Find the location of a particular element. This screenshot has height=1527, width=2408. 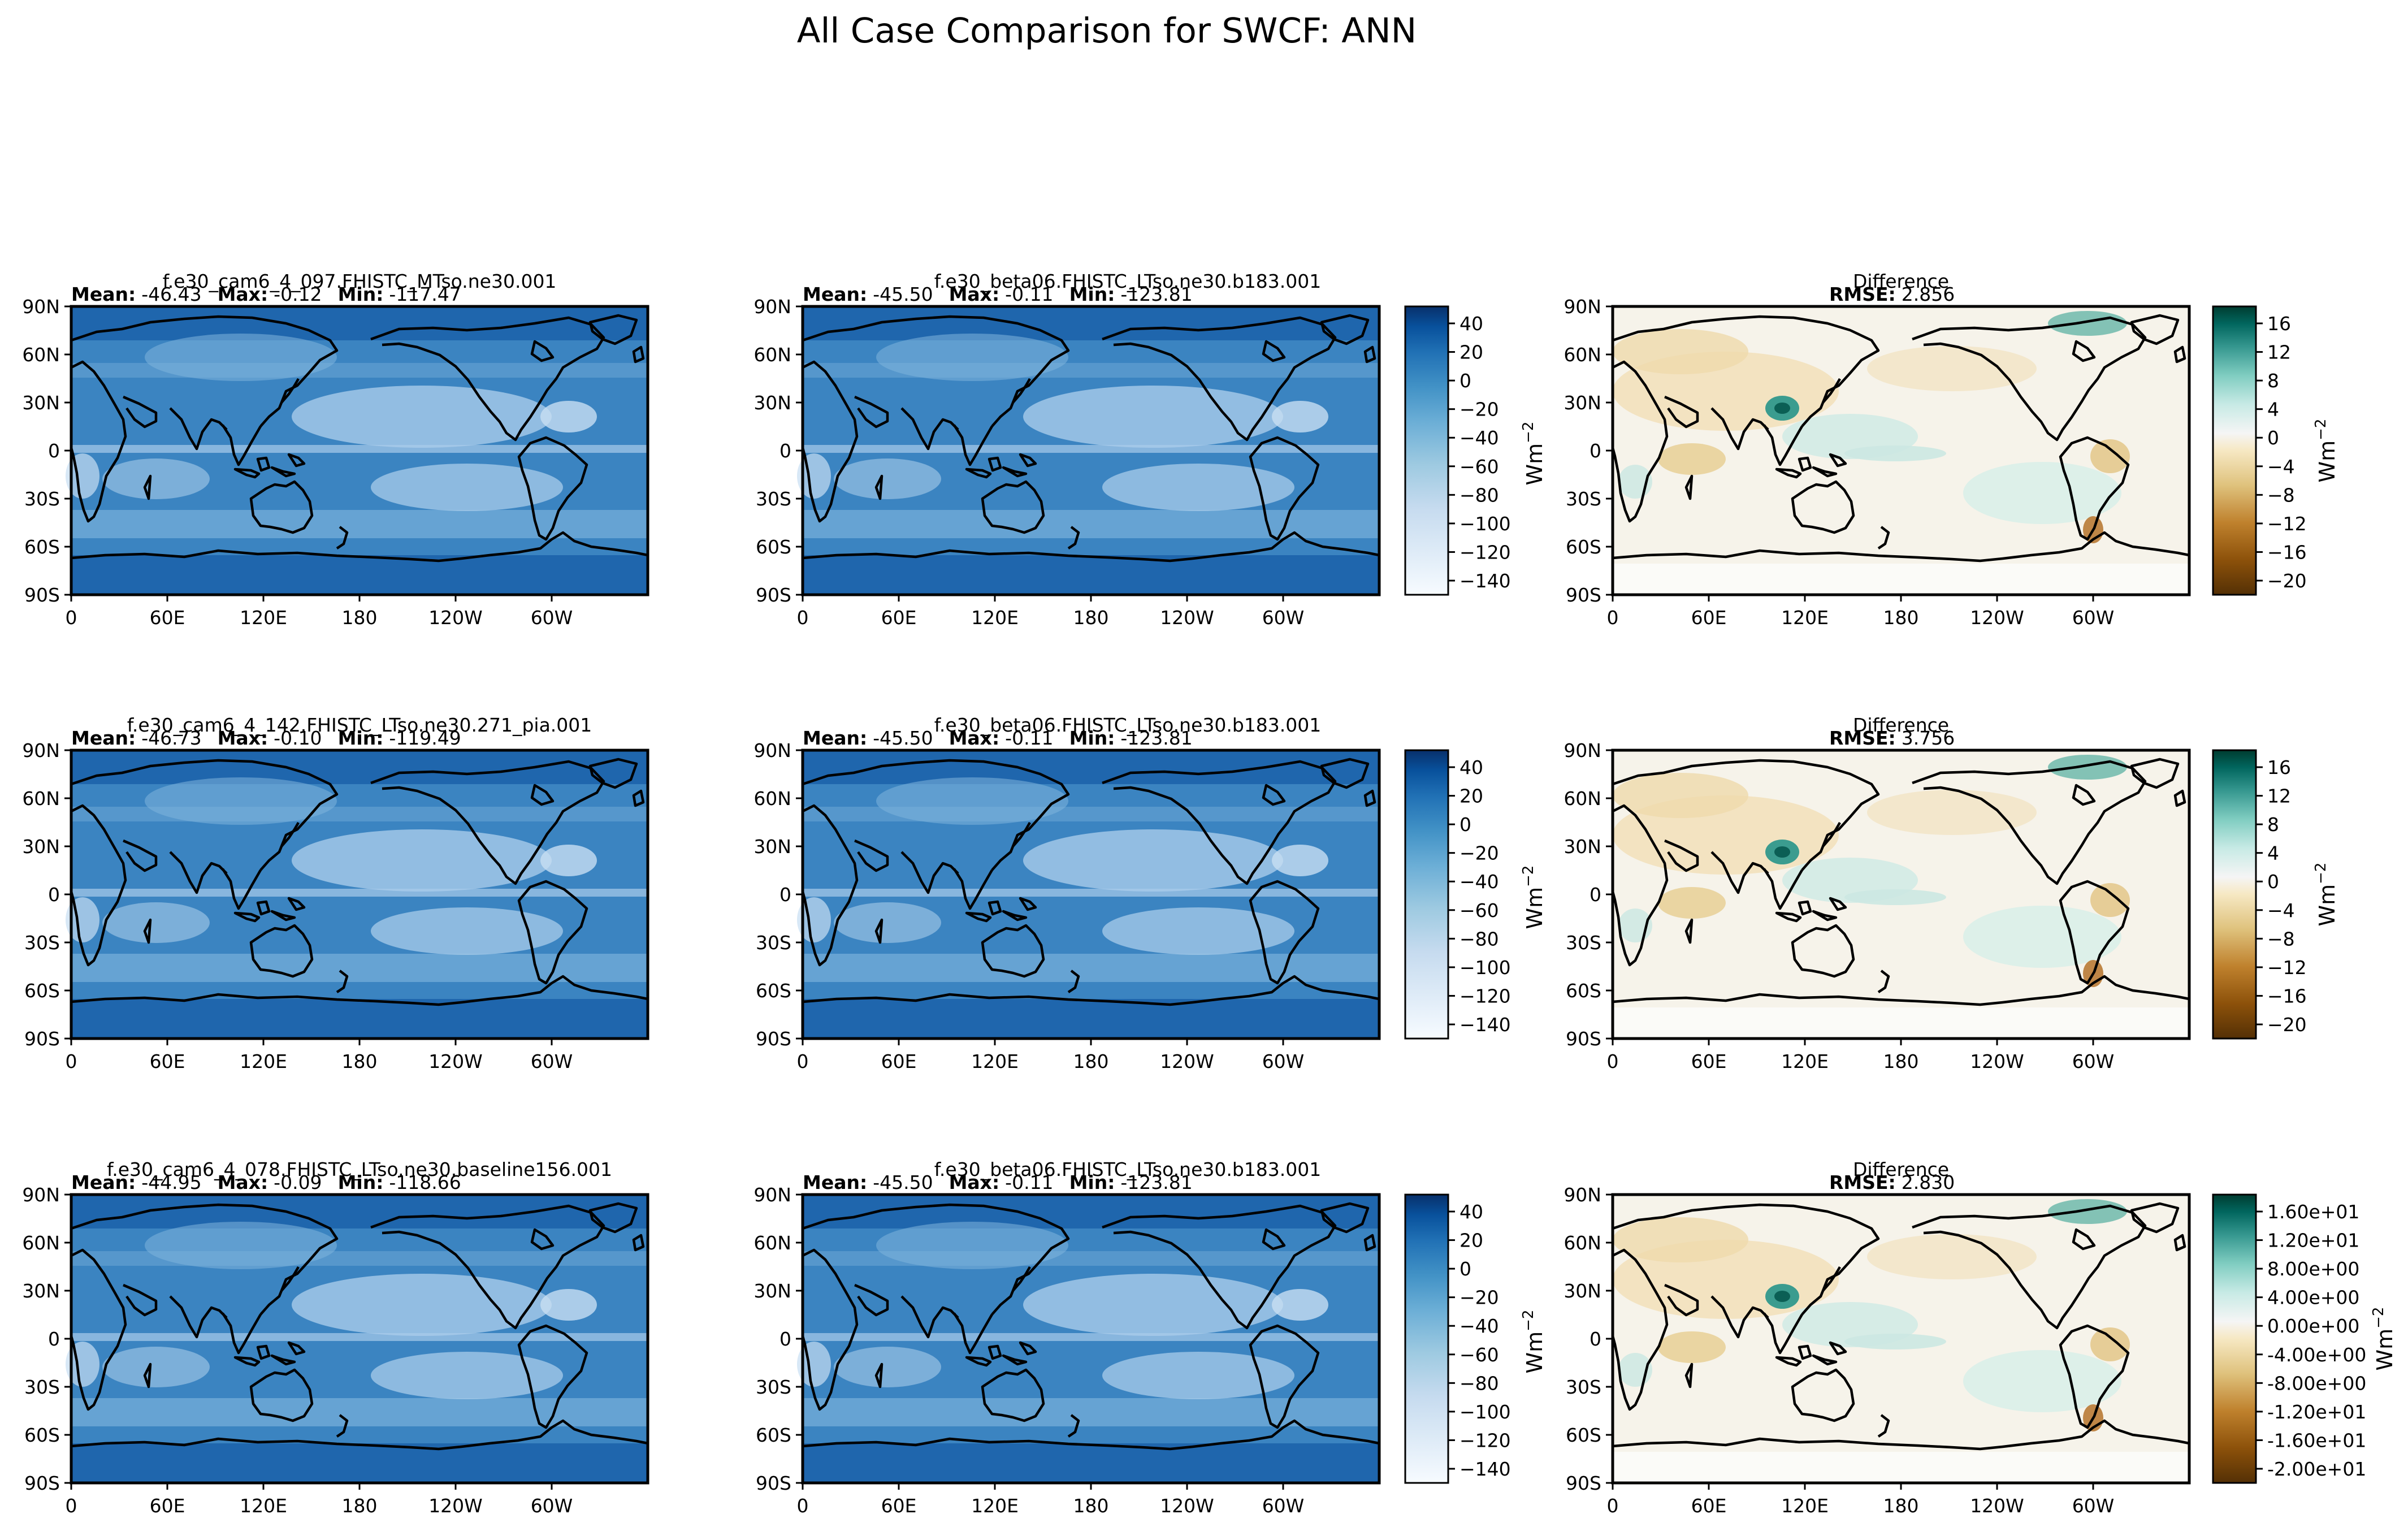

colorbar-tick-label: -1.20e+01 is located at coordinates (2316, 1412).